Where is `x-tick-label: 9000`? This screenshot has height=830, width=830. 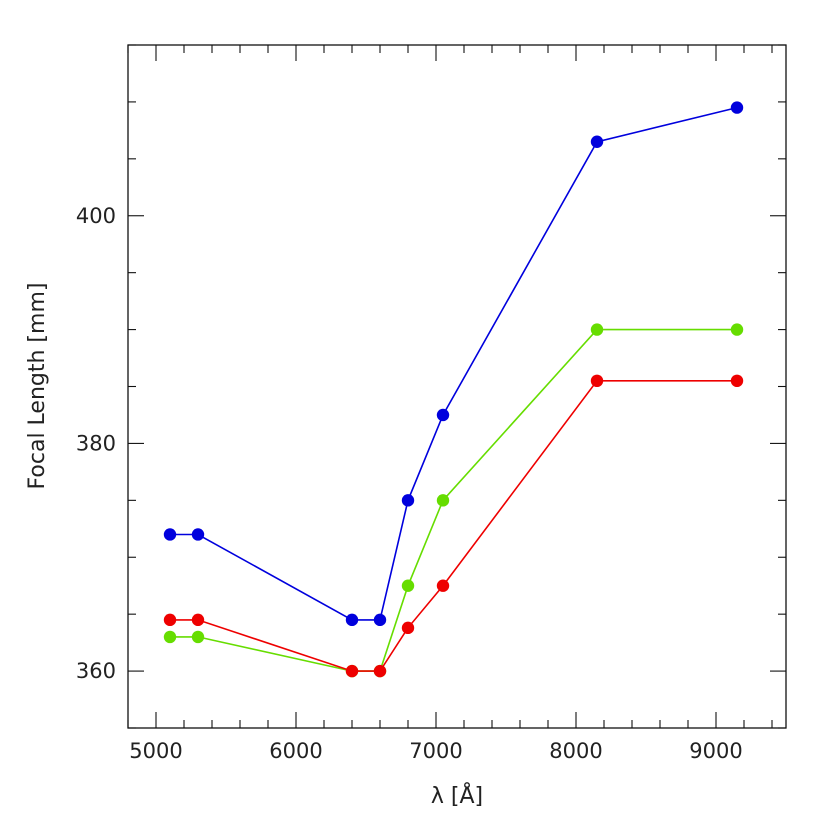 x-tick-label: 9000 is located at coordinates (715, 751).